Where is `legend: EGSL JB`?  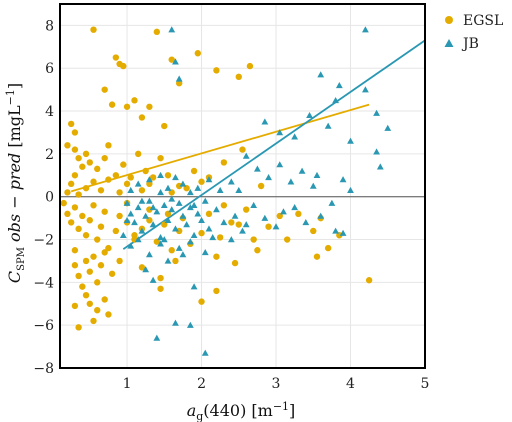
legend: EGSL JB is located at coordinates (473, 32).